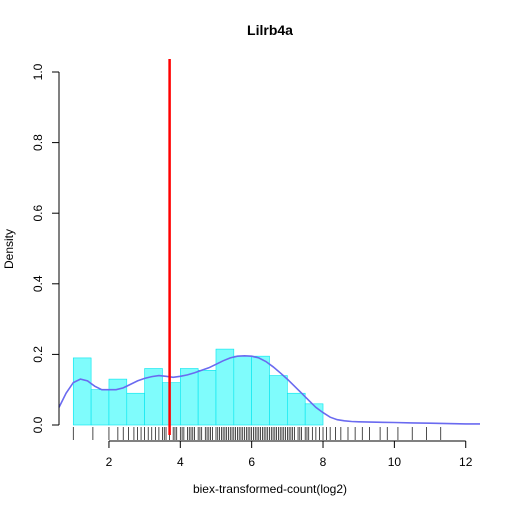  Describe the element at coordinates (38, 71) in the screenshot. I see `y-tick-label-5: 1.0` at that location.